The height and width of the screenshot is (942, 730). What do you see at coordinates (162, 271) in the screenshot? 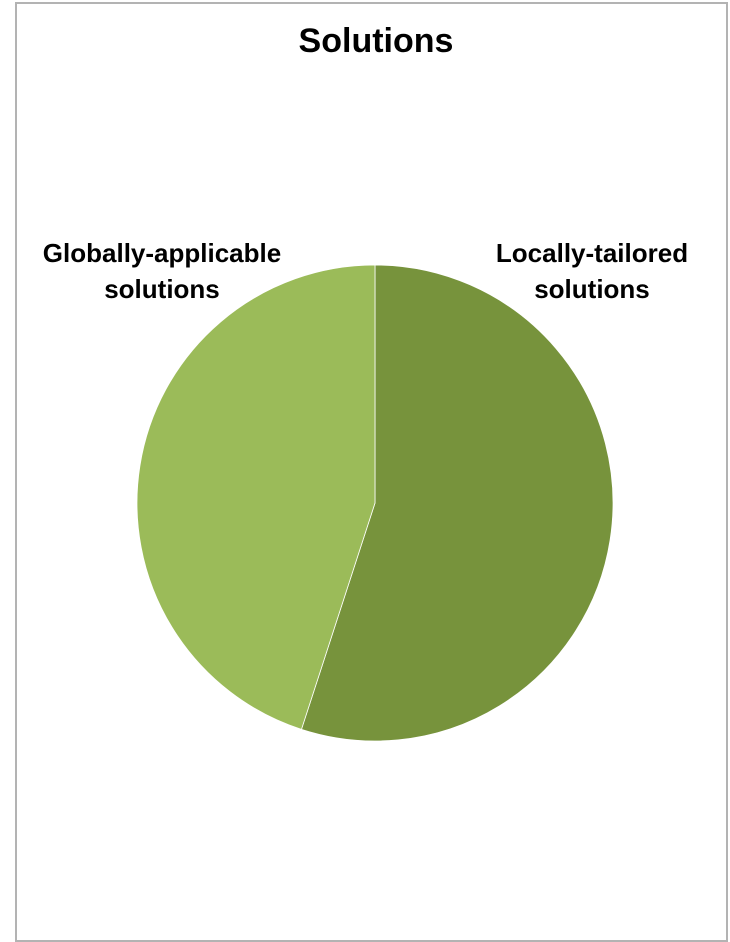
I see `slice-label-2: Globally-applicable solutions` at bounding box center [162, 271].